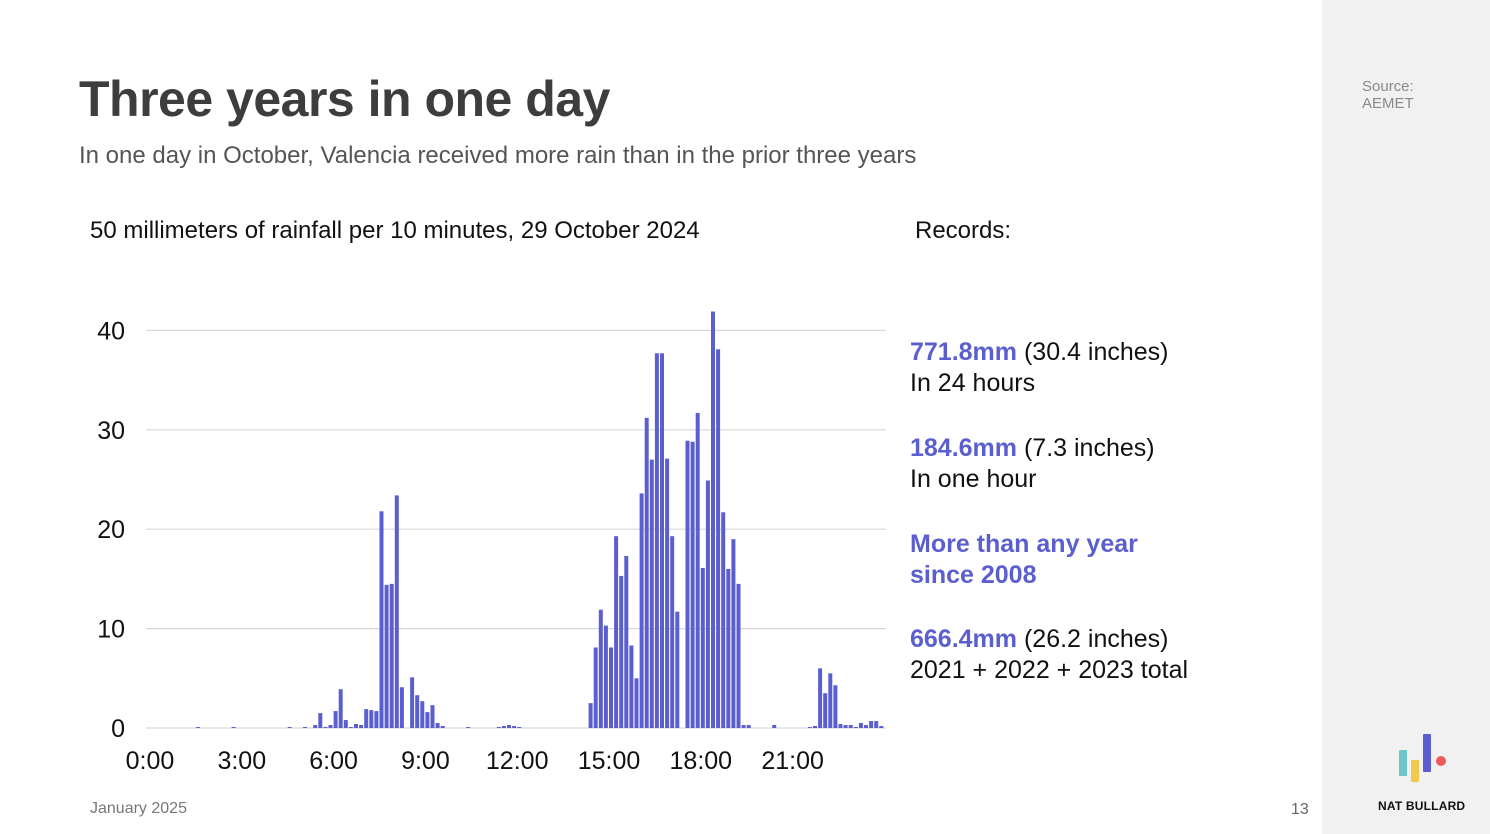 The image size is (1490, 834). I want to click on brand-logo-icon, so click(1422, 758).